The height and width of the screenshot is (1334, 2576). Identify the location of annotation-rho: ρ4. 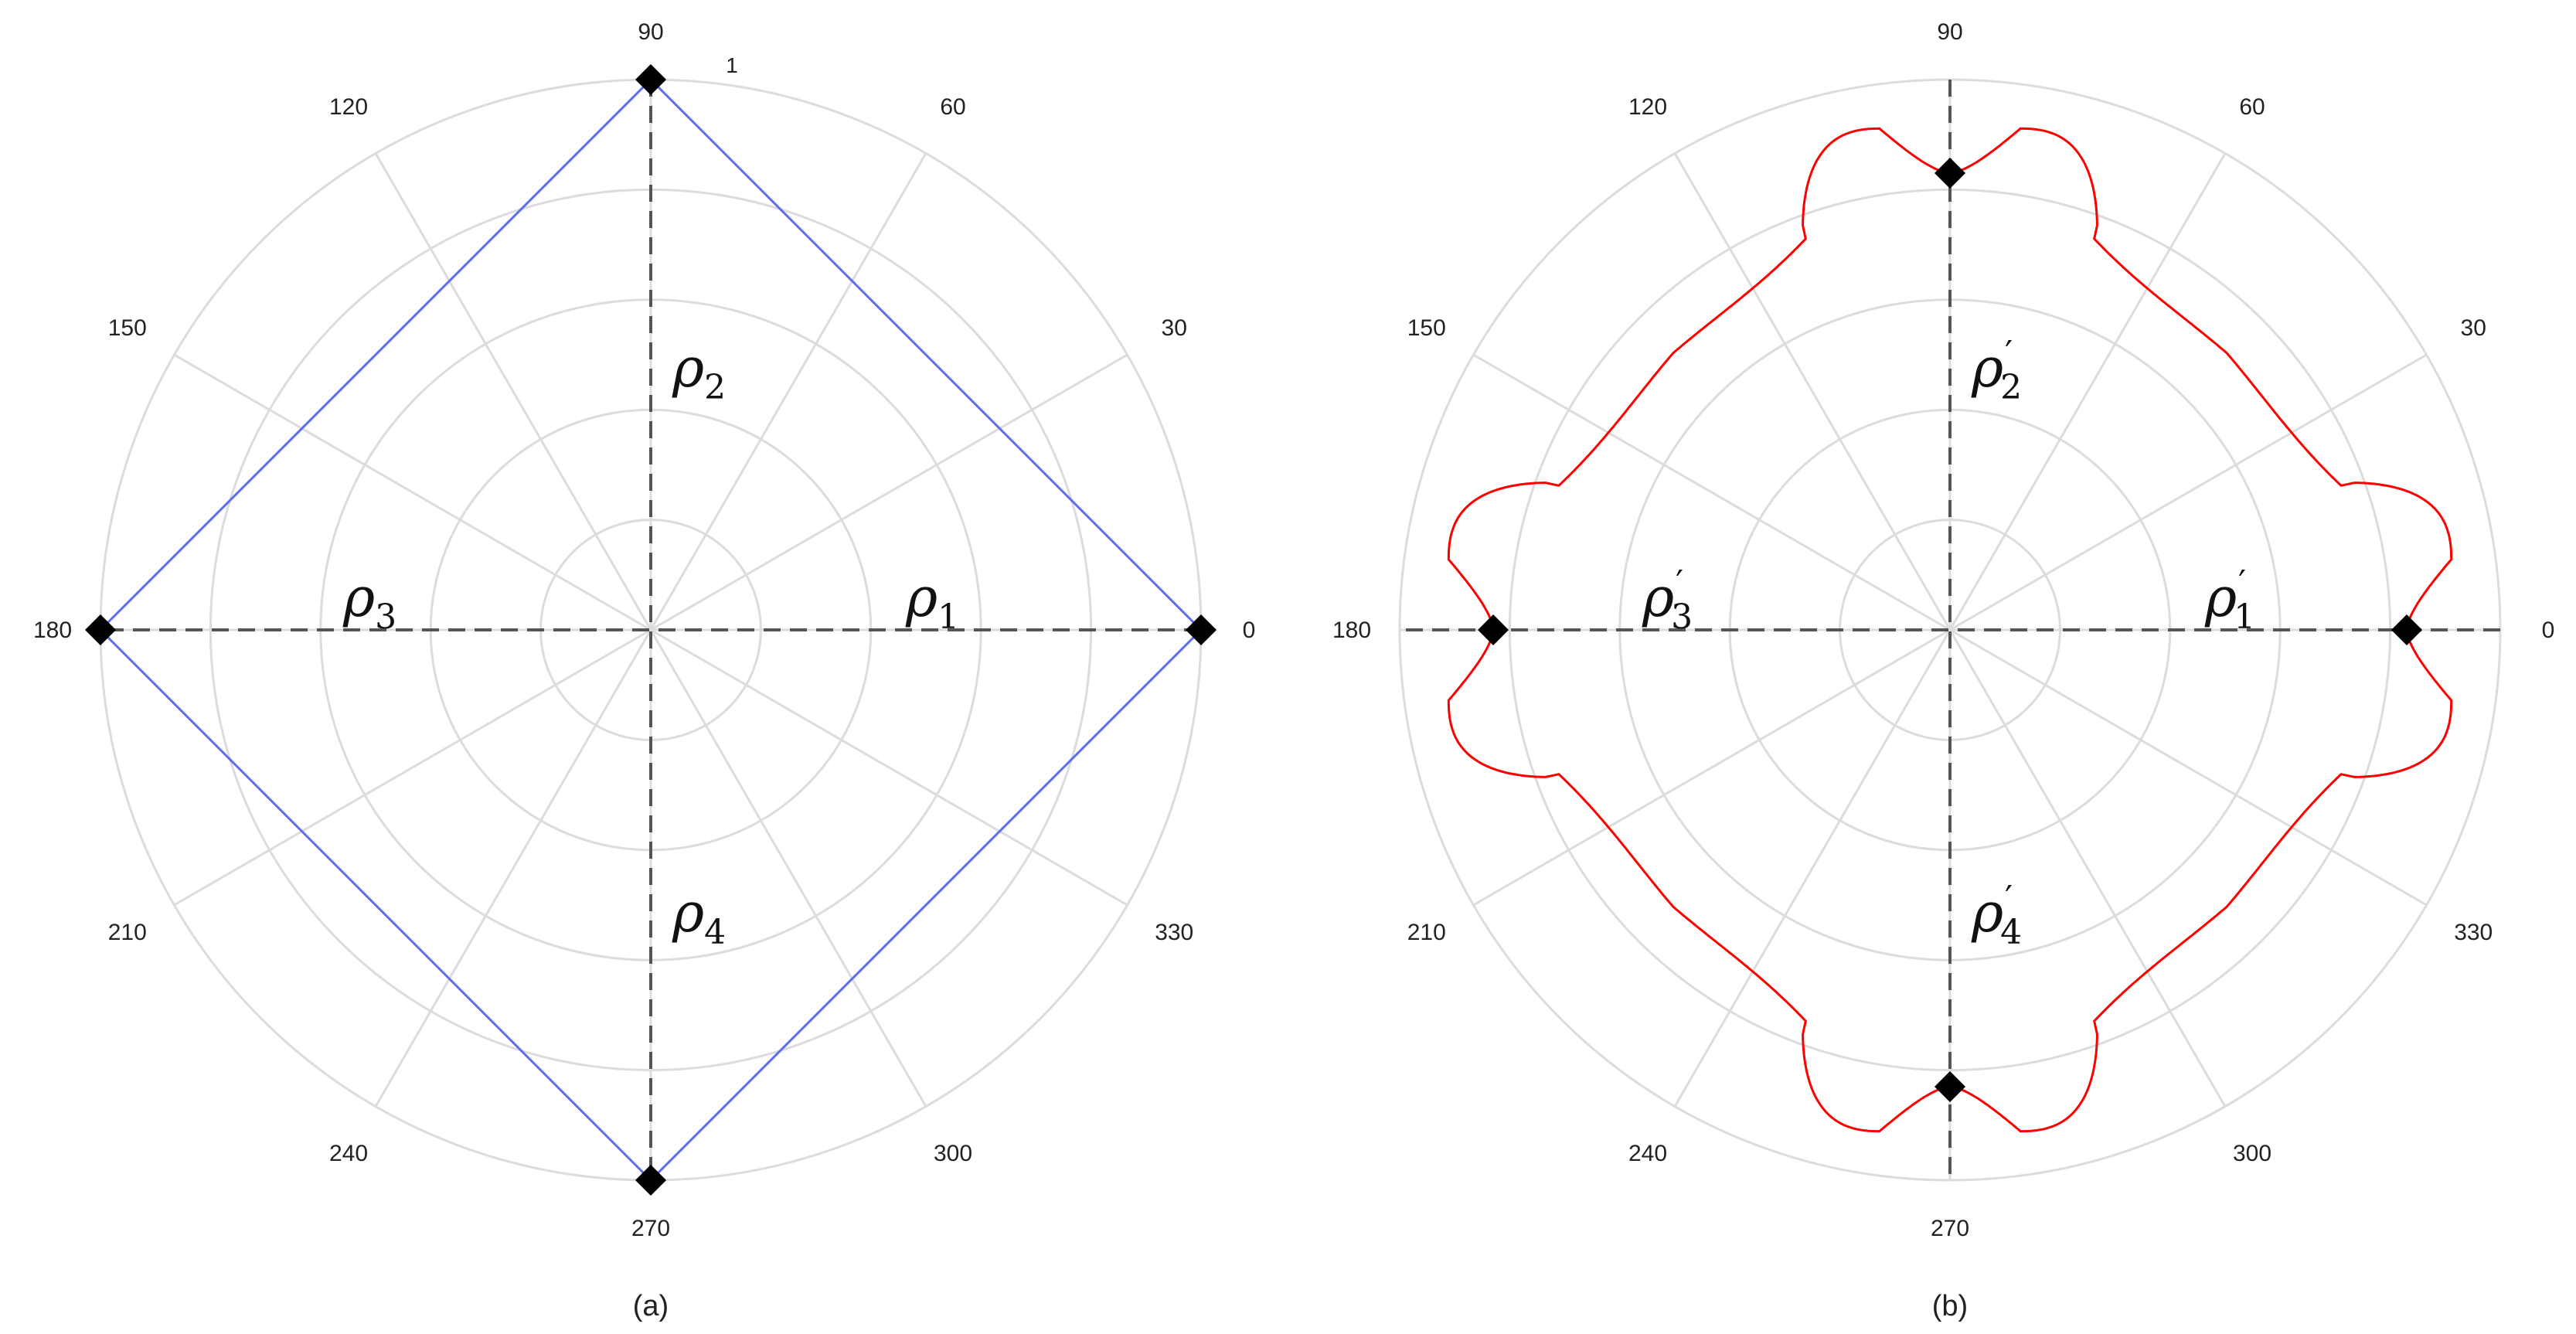
(699, 916).